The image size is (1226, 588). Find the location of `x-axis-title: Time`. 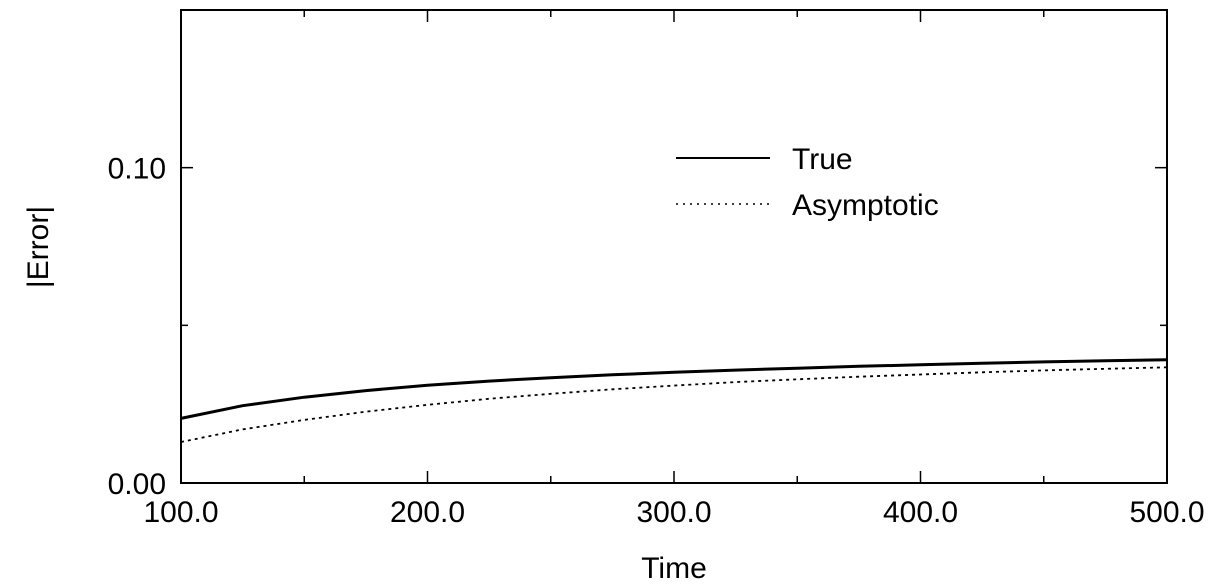

x-axis-title: Time is located at coordinates (674, 568).